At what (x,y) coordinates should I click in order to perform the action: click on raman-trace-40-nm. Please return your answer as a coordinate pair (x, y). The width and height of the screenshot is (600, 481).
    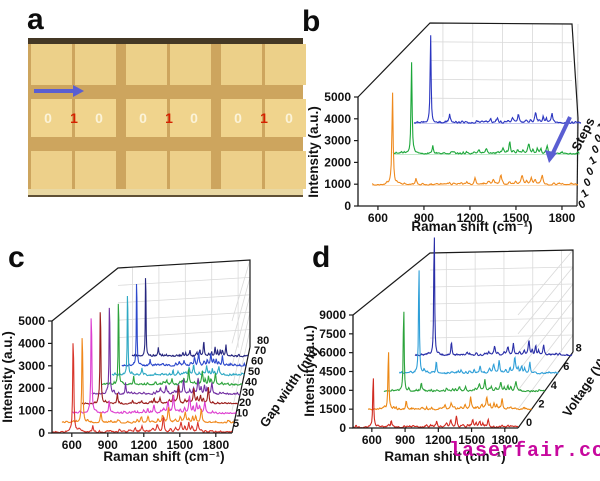
    Looking at the image, I should click on (166, 351).